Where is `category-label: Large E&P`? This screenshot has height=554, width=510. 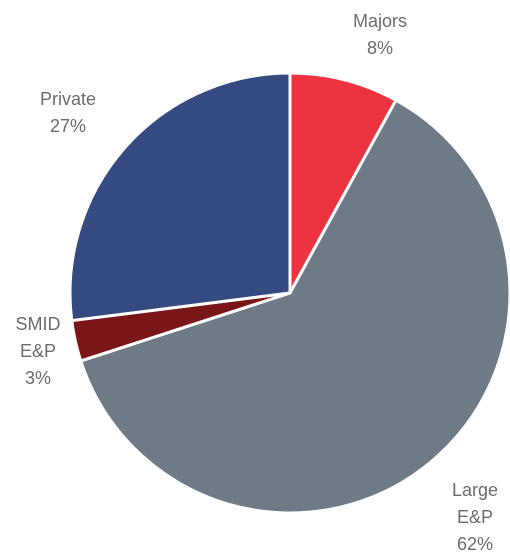 category-label: Large E&P is located at coordinates (475, 503).